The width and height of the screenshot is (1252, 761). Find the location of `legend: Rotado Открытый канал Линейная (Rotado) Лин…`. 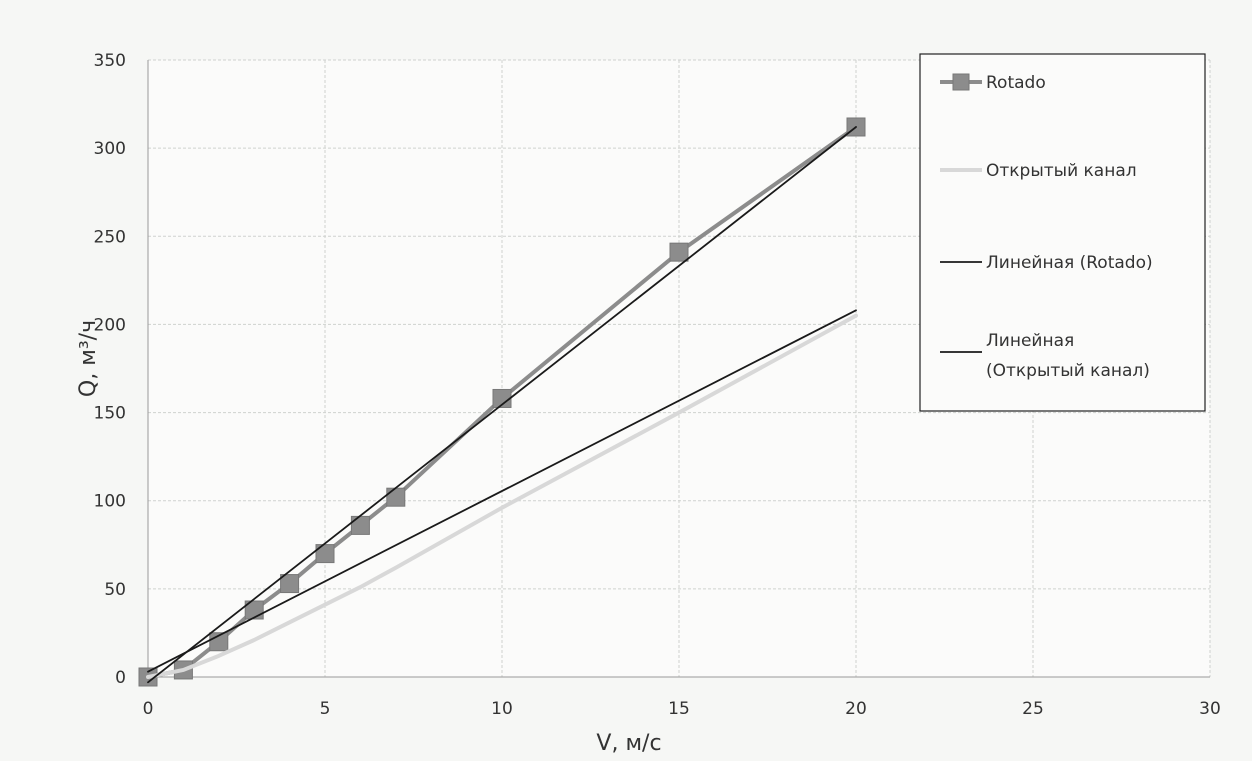

legend: Rotado Открытый канал Линейная (Rotado) Лин… is located at coordinates (1062, 232).